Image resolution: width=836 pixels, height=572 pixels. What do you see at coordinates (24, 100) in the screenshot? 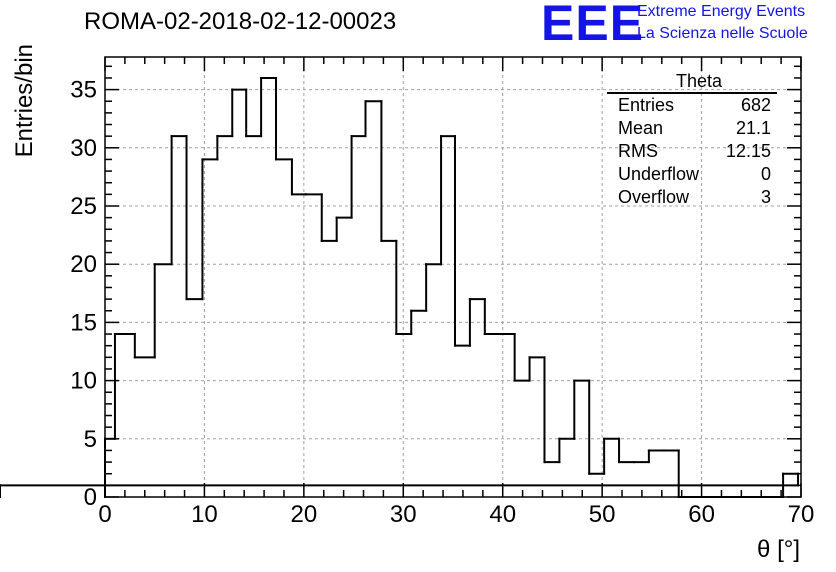
I see `y-axis-label: Entries/bin` at bounding box center [24, 100].